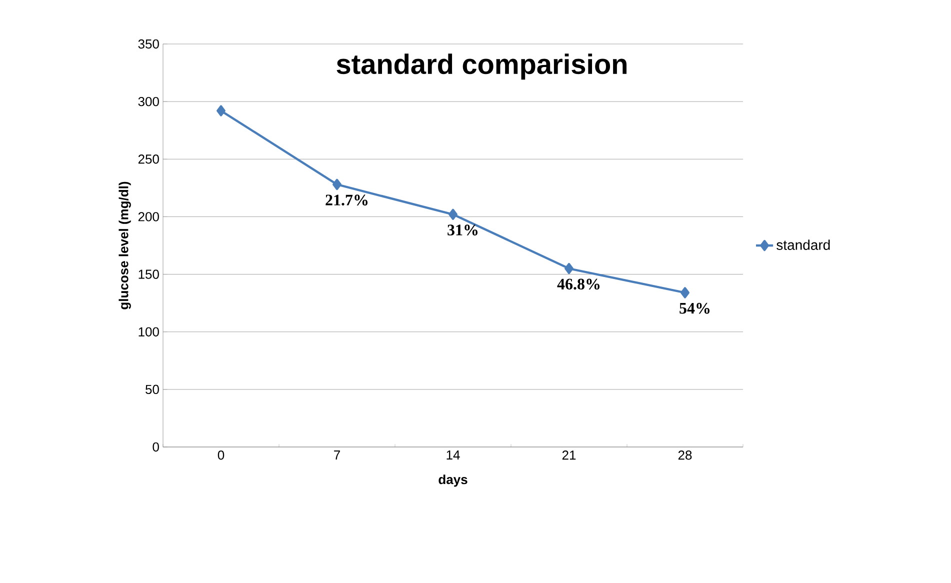  What do you see at coordinates (695, 308) in the screenshot?
I see `annotation: 54%` at bounding box center [695, 308].